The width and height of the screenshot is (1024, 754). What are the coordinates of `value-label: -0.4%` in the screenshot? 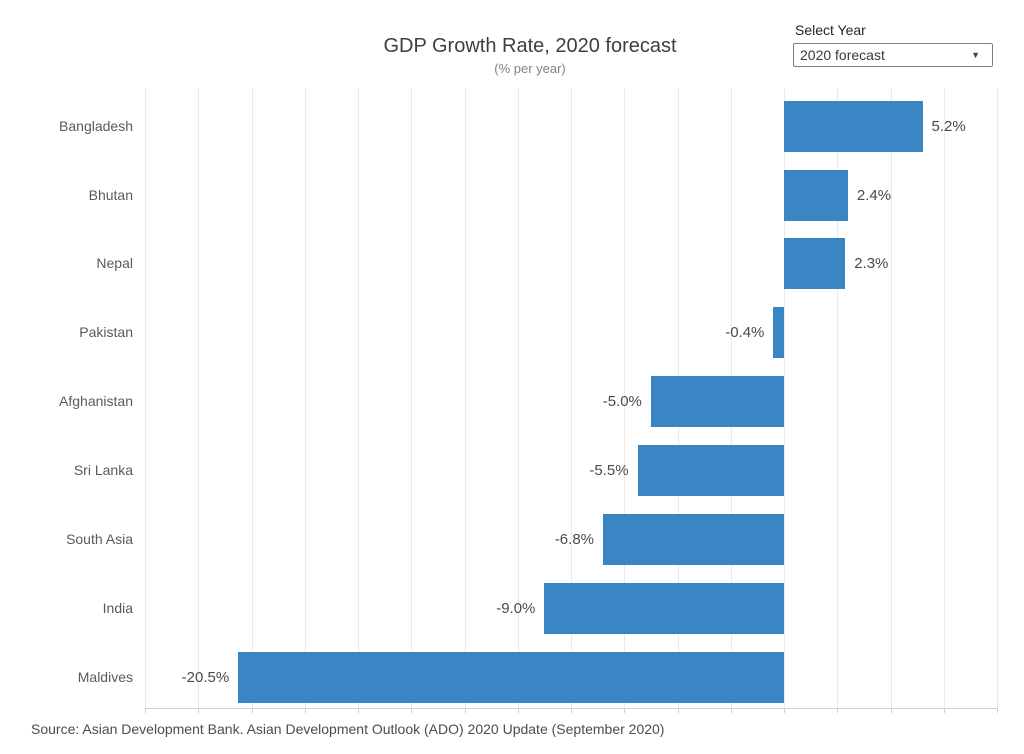 It's located at (745, 333).